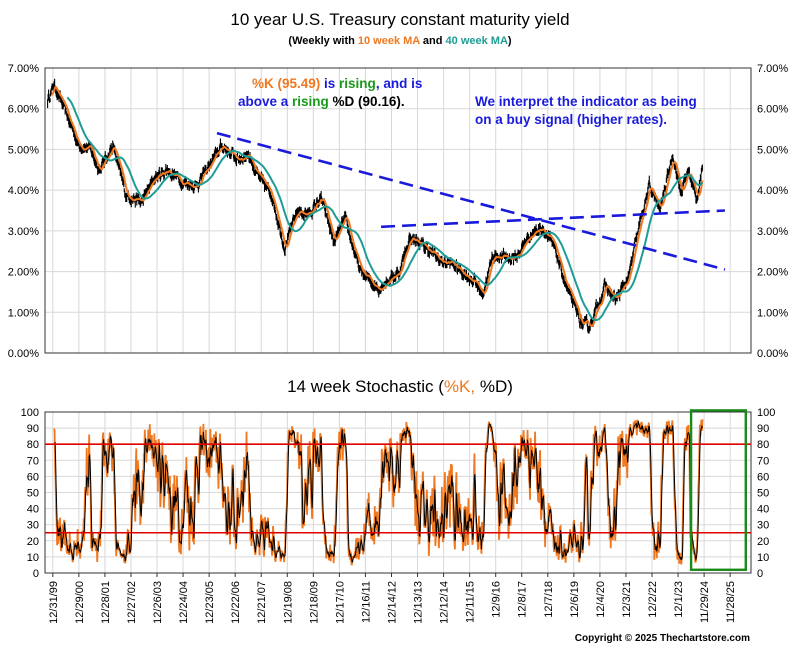 The width and height of the screenshot is (800, 653). What do you see at coordinates (398, 488) in the screenshot?
I see `level-lines-layer` at bounding box center [398, 488].